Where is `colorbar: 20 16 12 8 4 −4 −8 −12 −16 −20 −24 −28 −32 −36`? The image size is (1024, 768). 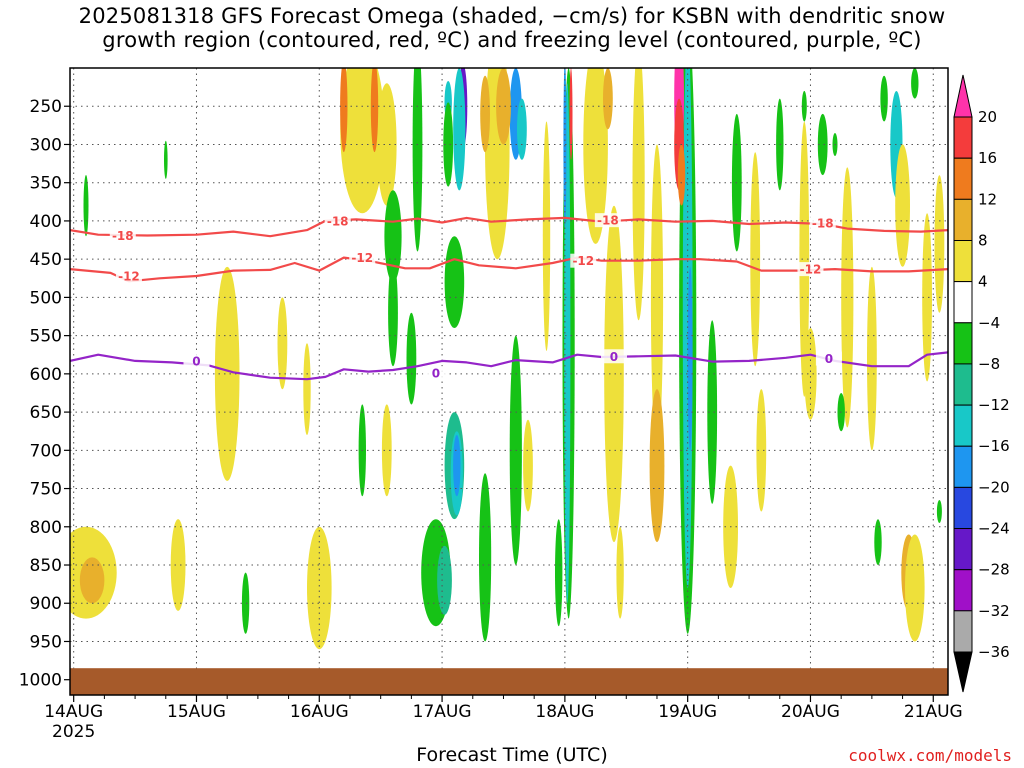 colorbar: 20 16 12 8 4 −4 −8 −12 −16 −20 −24 −28 −32 −36 is located at coordinates (981, 383).